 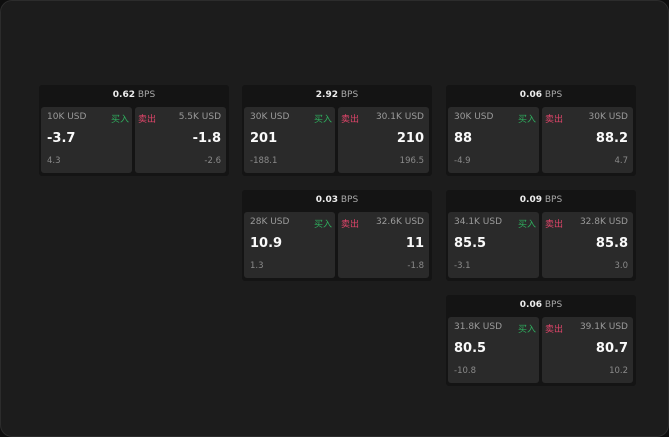 What do you see at coordinates (462, 161) in the screenshot?
I see `buy-change: -4.9` at bounding box center [462, 161].